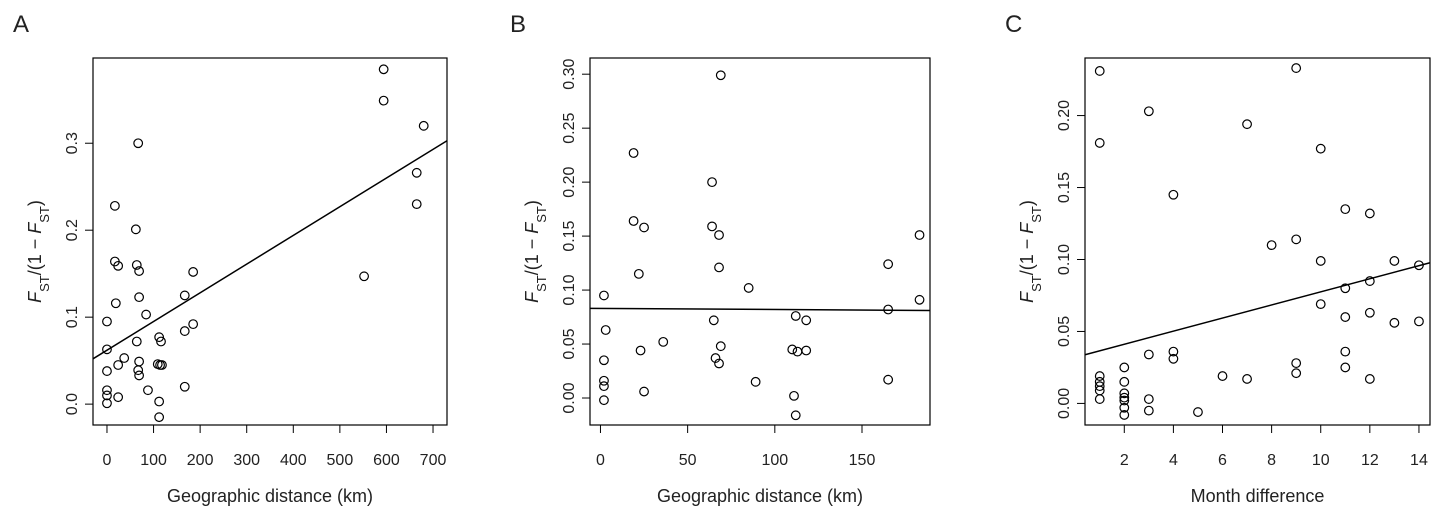  Describe the element at coordinates (569, 235) in the screenshot. I see `y-tick-label: 0.15` at that location.